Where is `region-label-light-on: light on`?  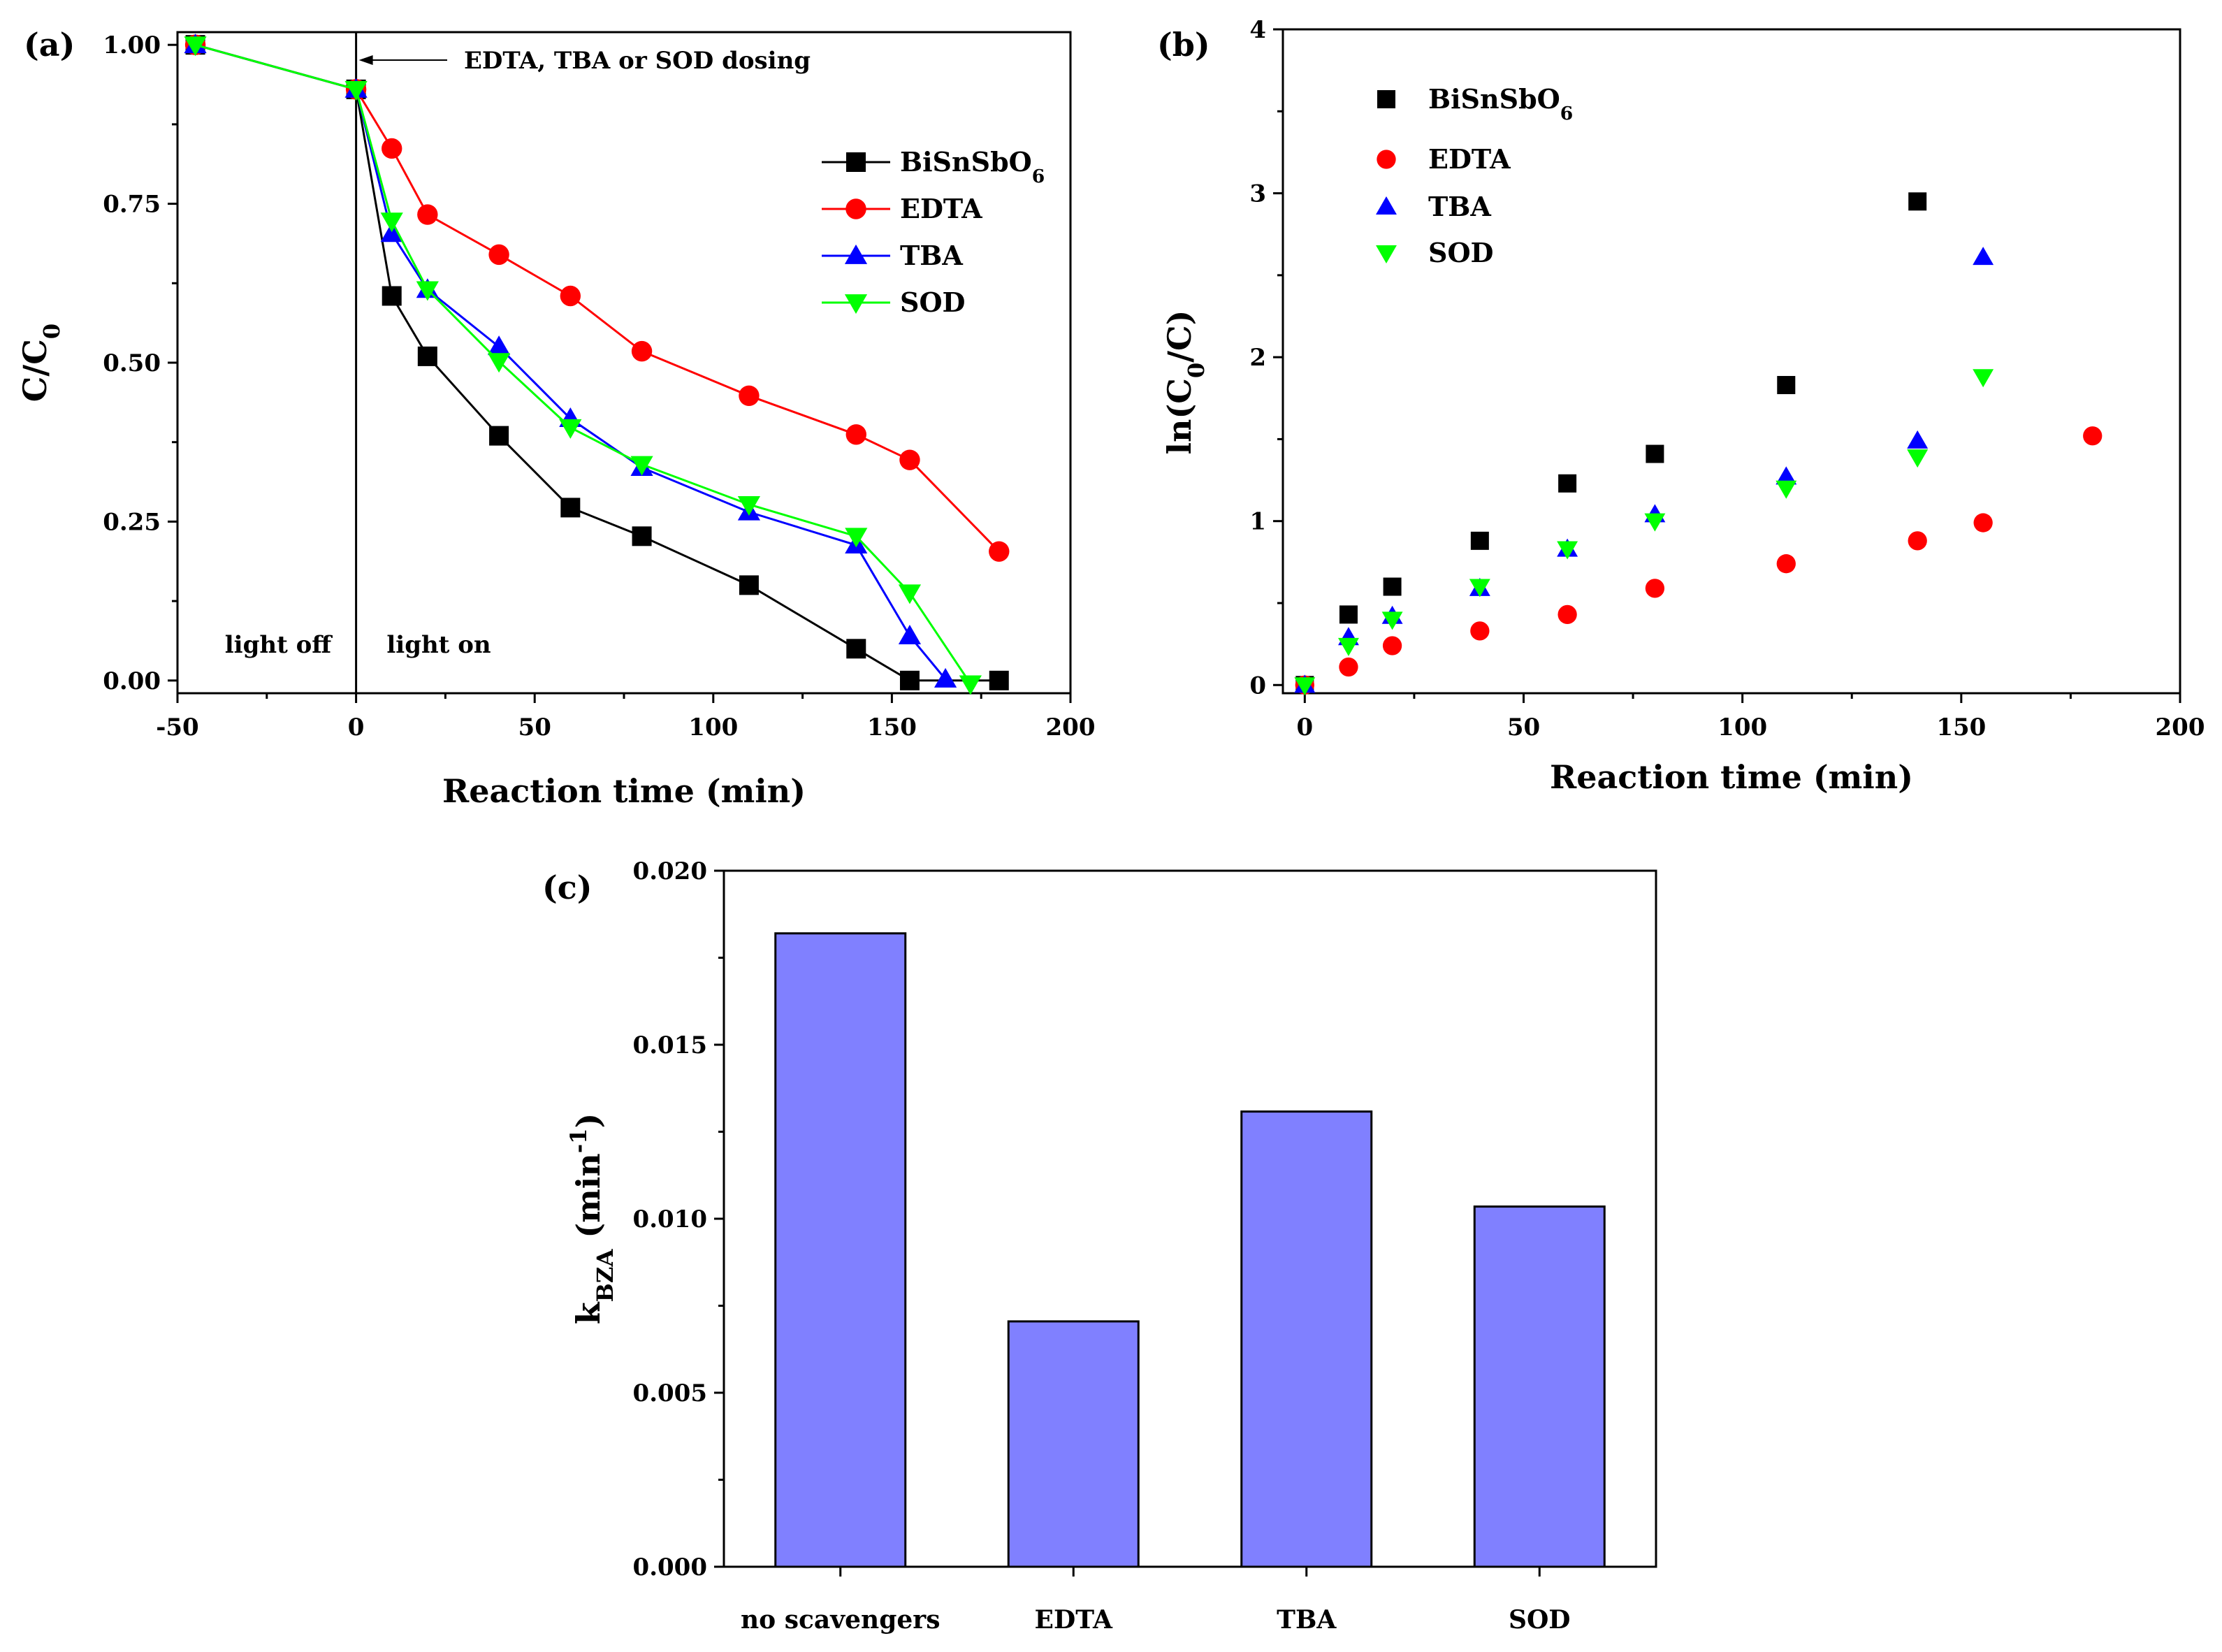 region-label-light-on: light on is located at coordinates (438, 645).